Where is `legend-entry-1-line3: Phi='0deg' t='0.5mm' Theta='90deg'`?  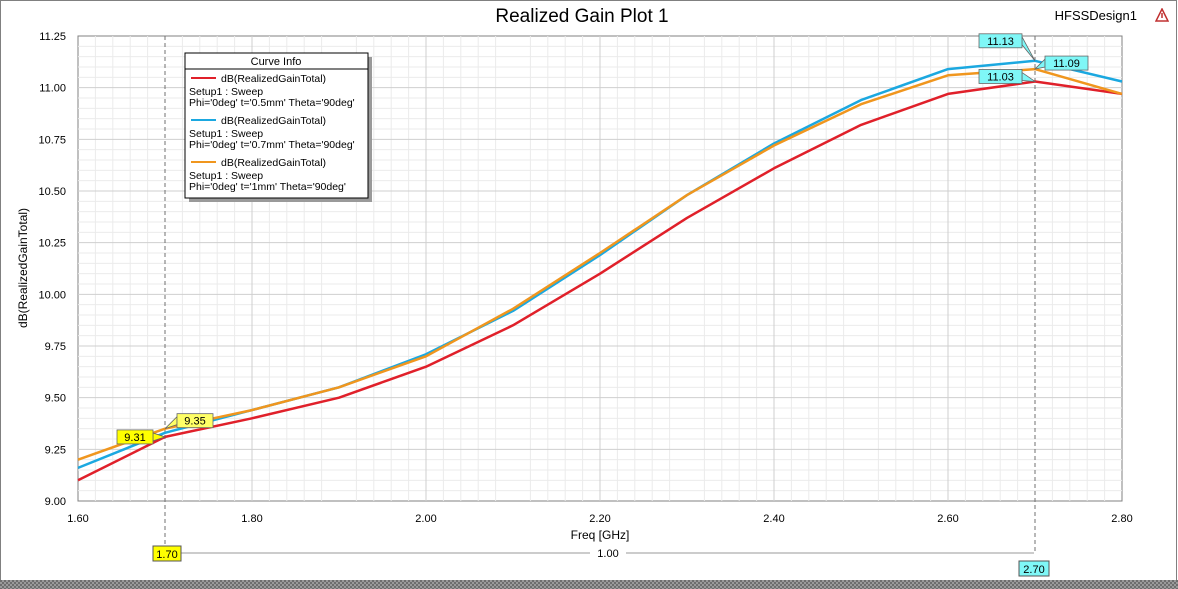 legend-entry-1-line3: Phi='0deg' t='0.5mm' Theta='90deg' is located at coordinates (272, 103).